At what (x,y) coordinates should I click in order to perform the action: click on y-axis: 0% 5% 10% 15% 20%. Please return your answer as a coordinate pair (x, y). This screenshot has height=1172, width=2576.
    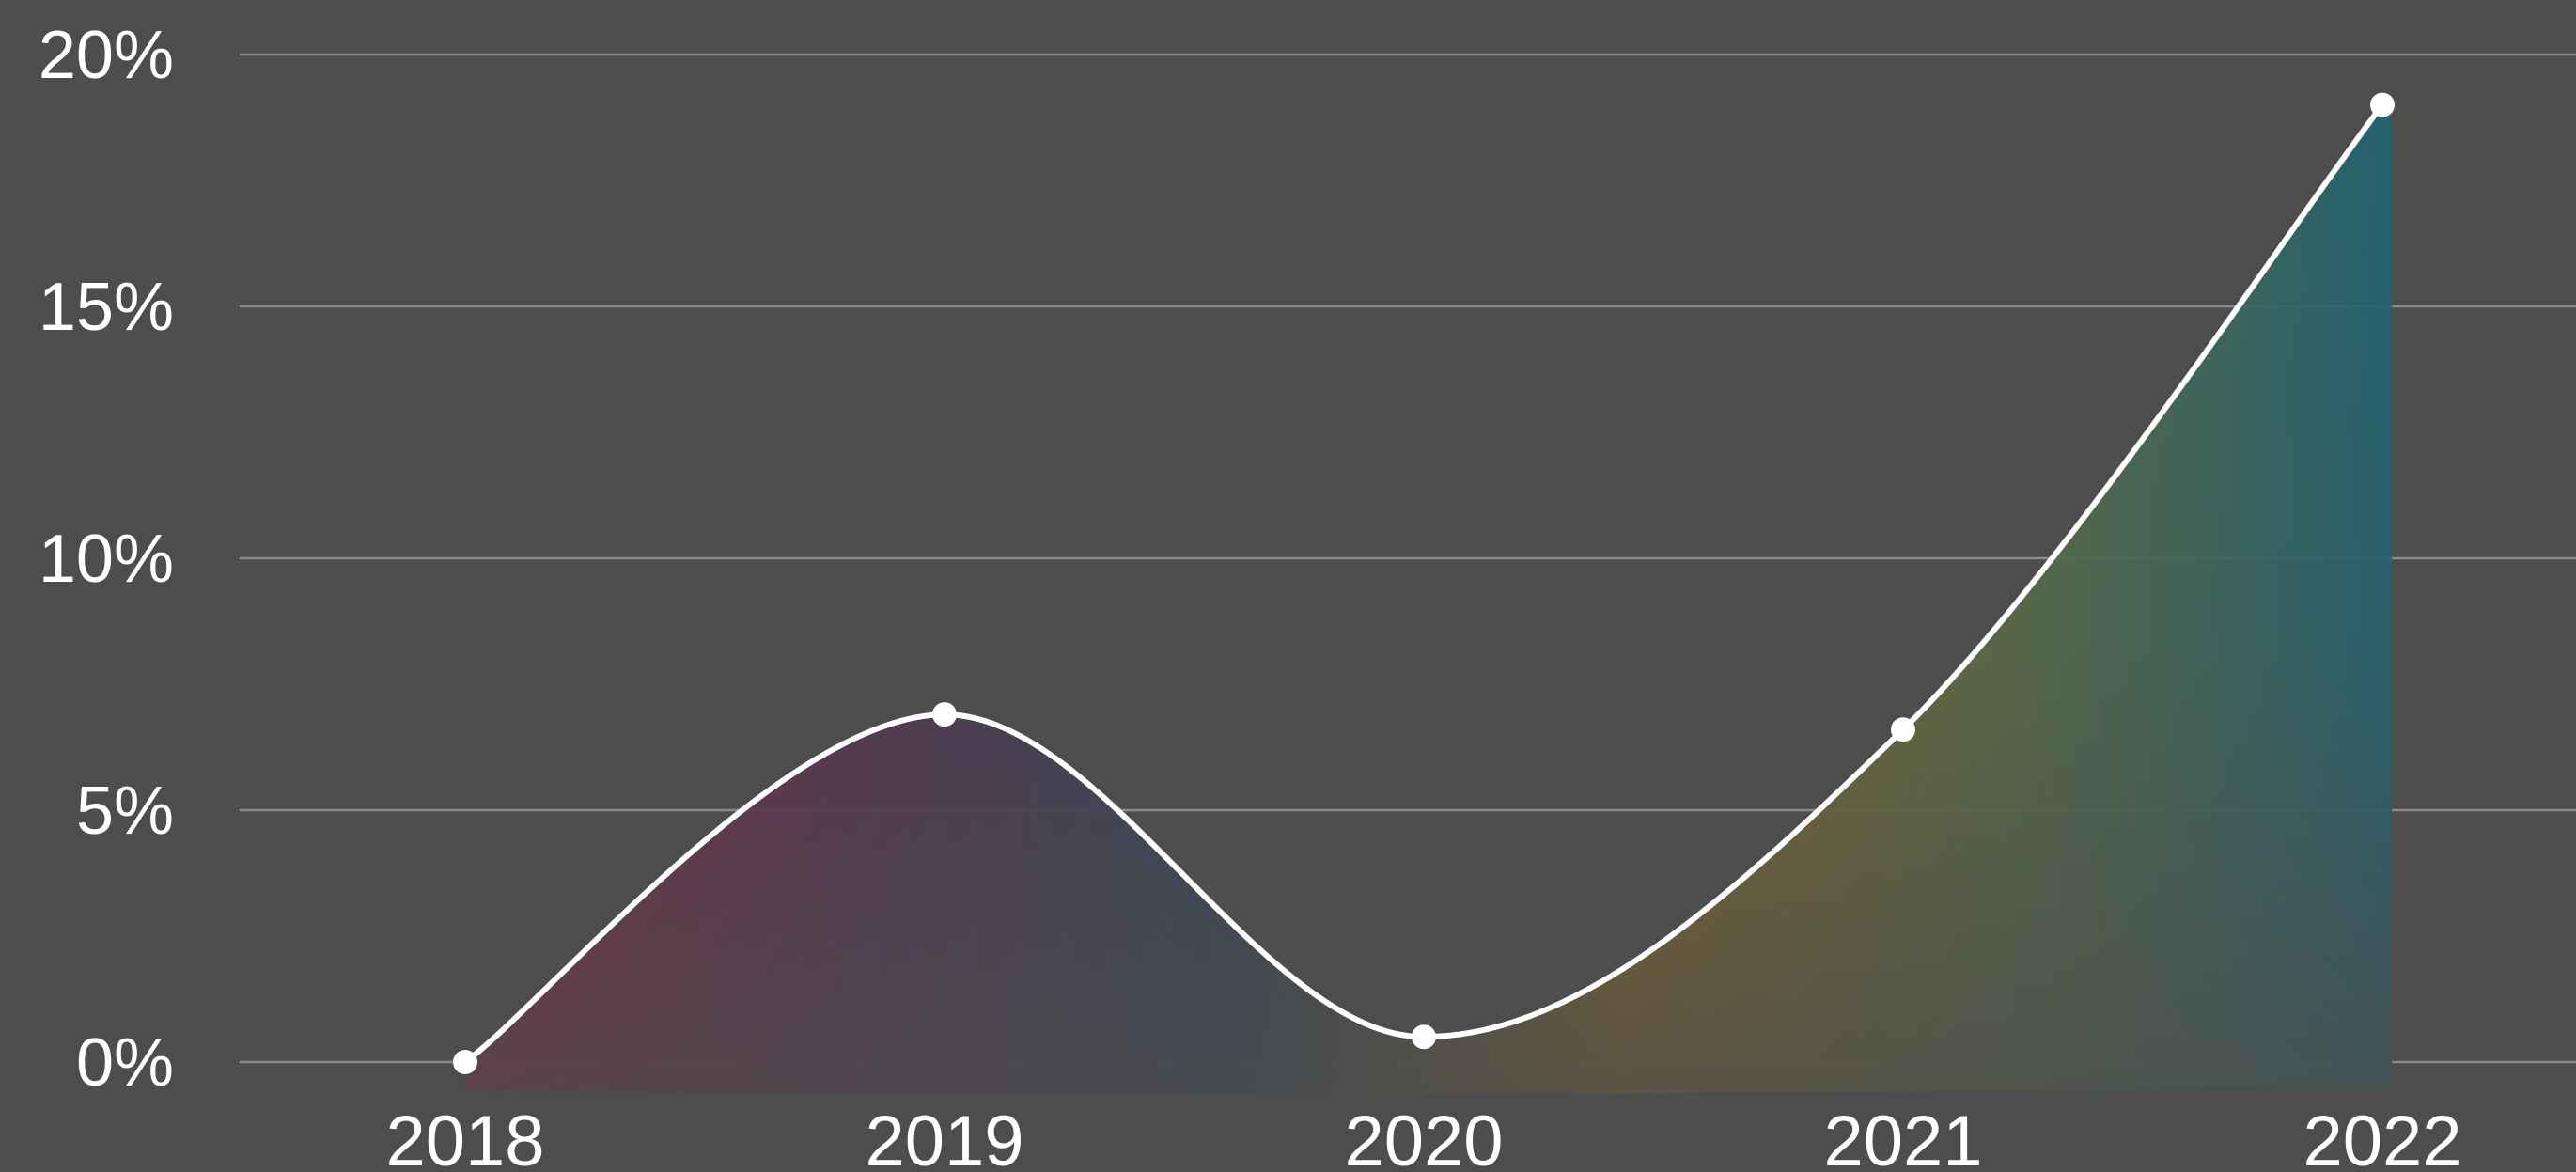
    Looking at the image, I should click on (107, 559).